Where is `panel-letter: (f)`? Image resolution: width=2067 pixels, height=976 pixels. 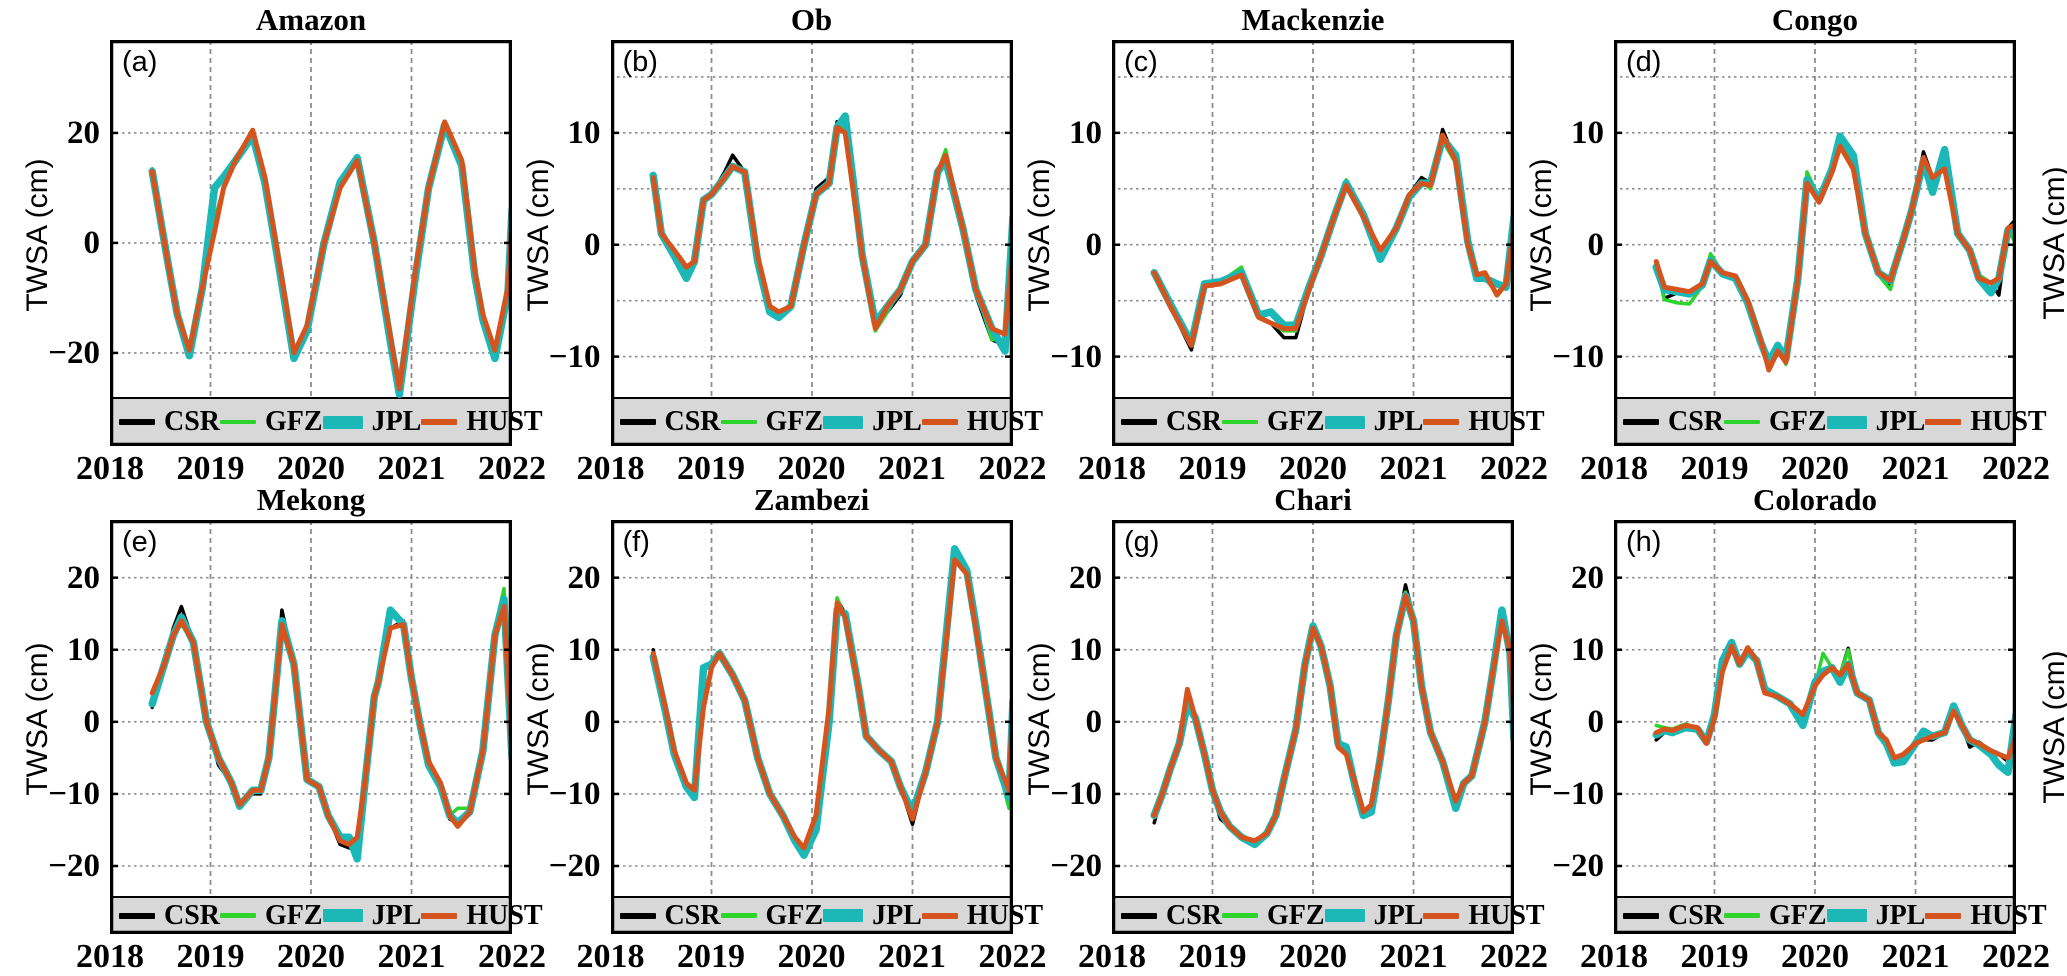
panel-letter: (f) is located at coordinates (636, 542).